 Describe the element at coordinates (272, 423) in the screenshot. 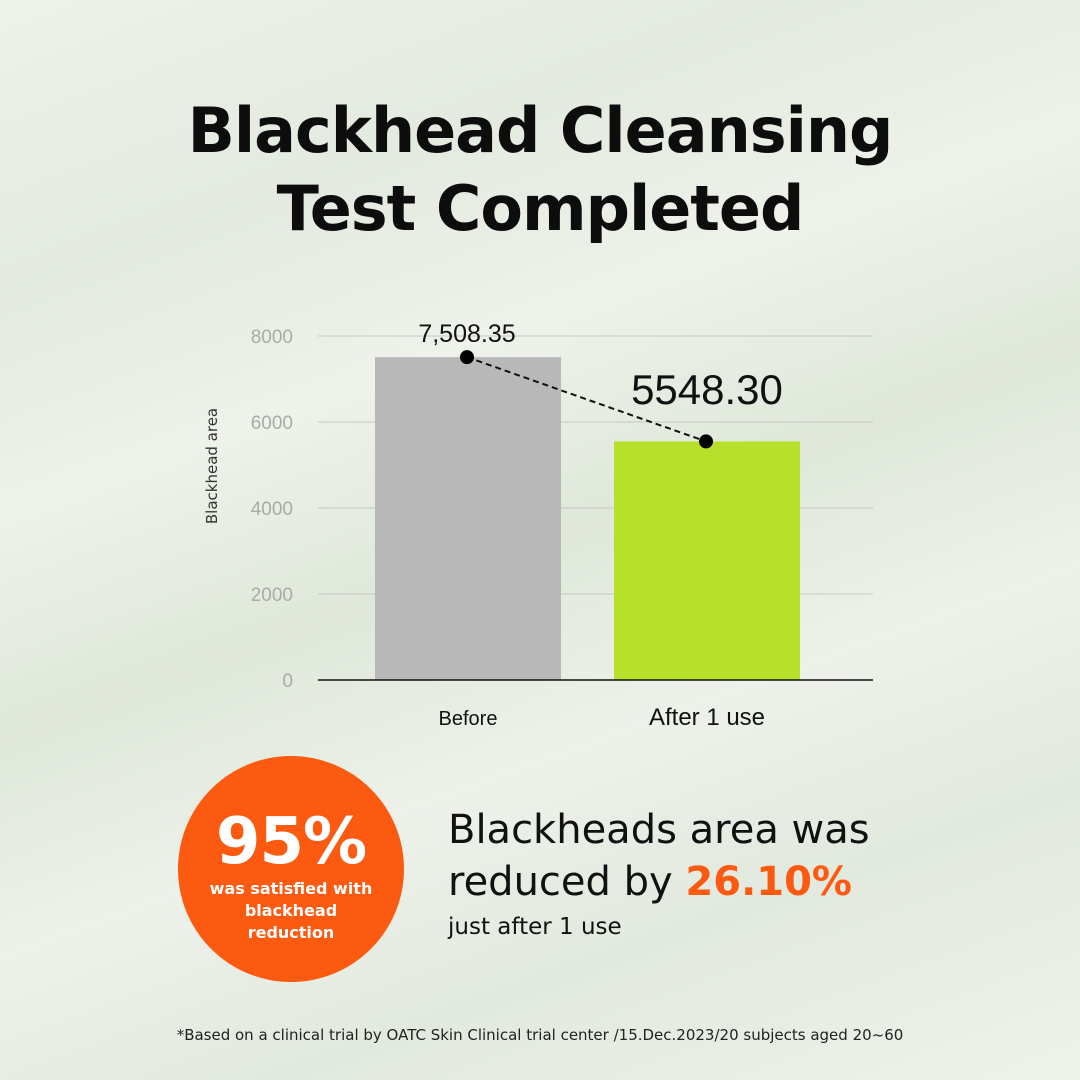

I see `y-tick-label: 6000` at that location.